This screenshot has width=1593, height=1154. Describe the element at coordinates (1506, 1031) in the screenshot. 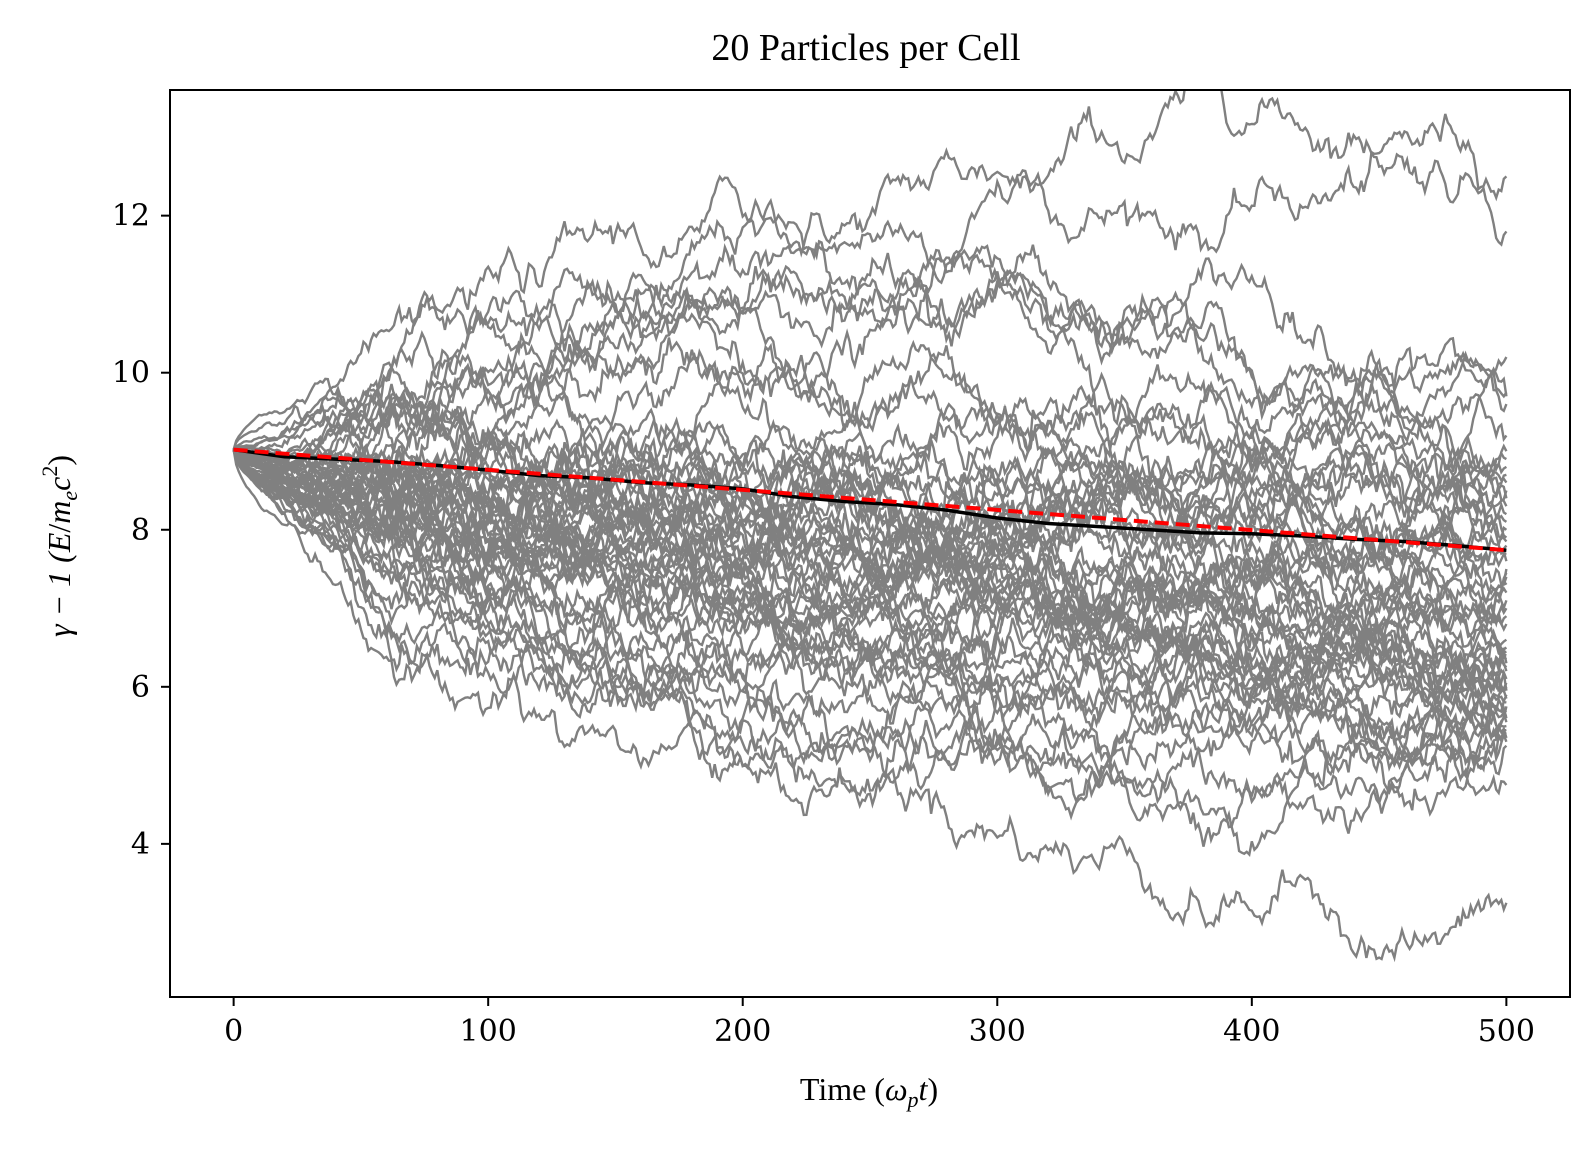

I see `x-tick-label: 500` at that location.